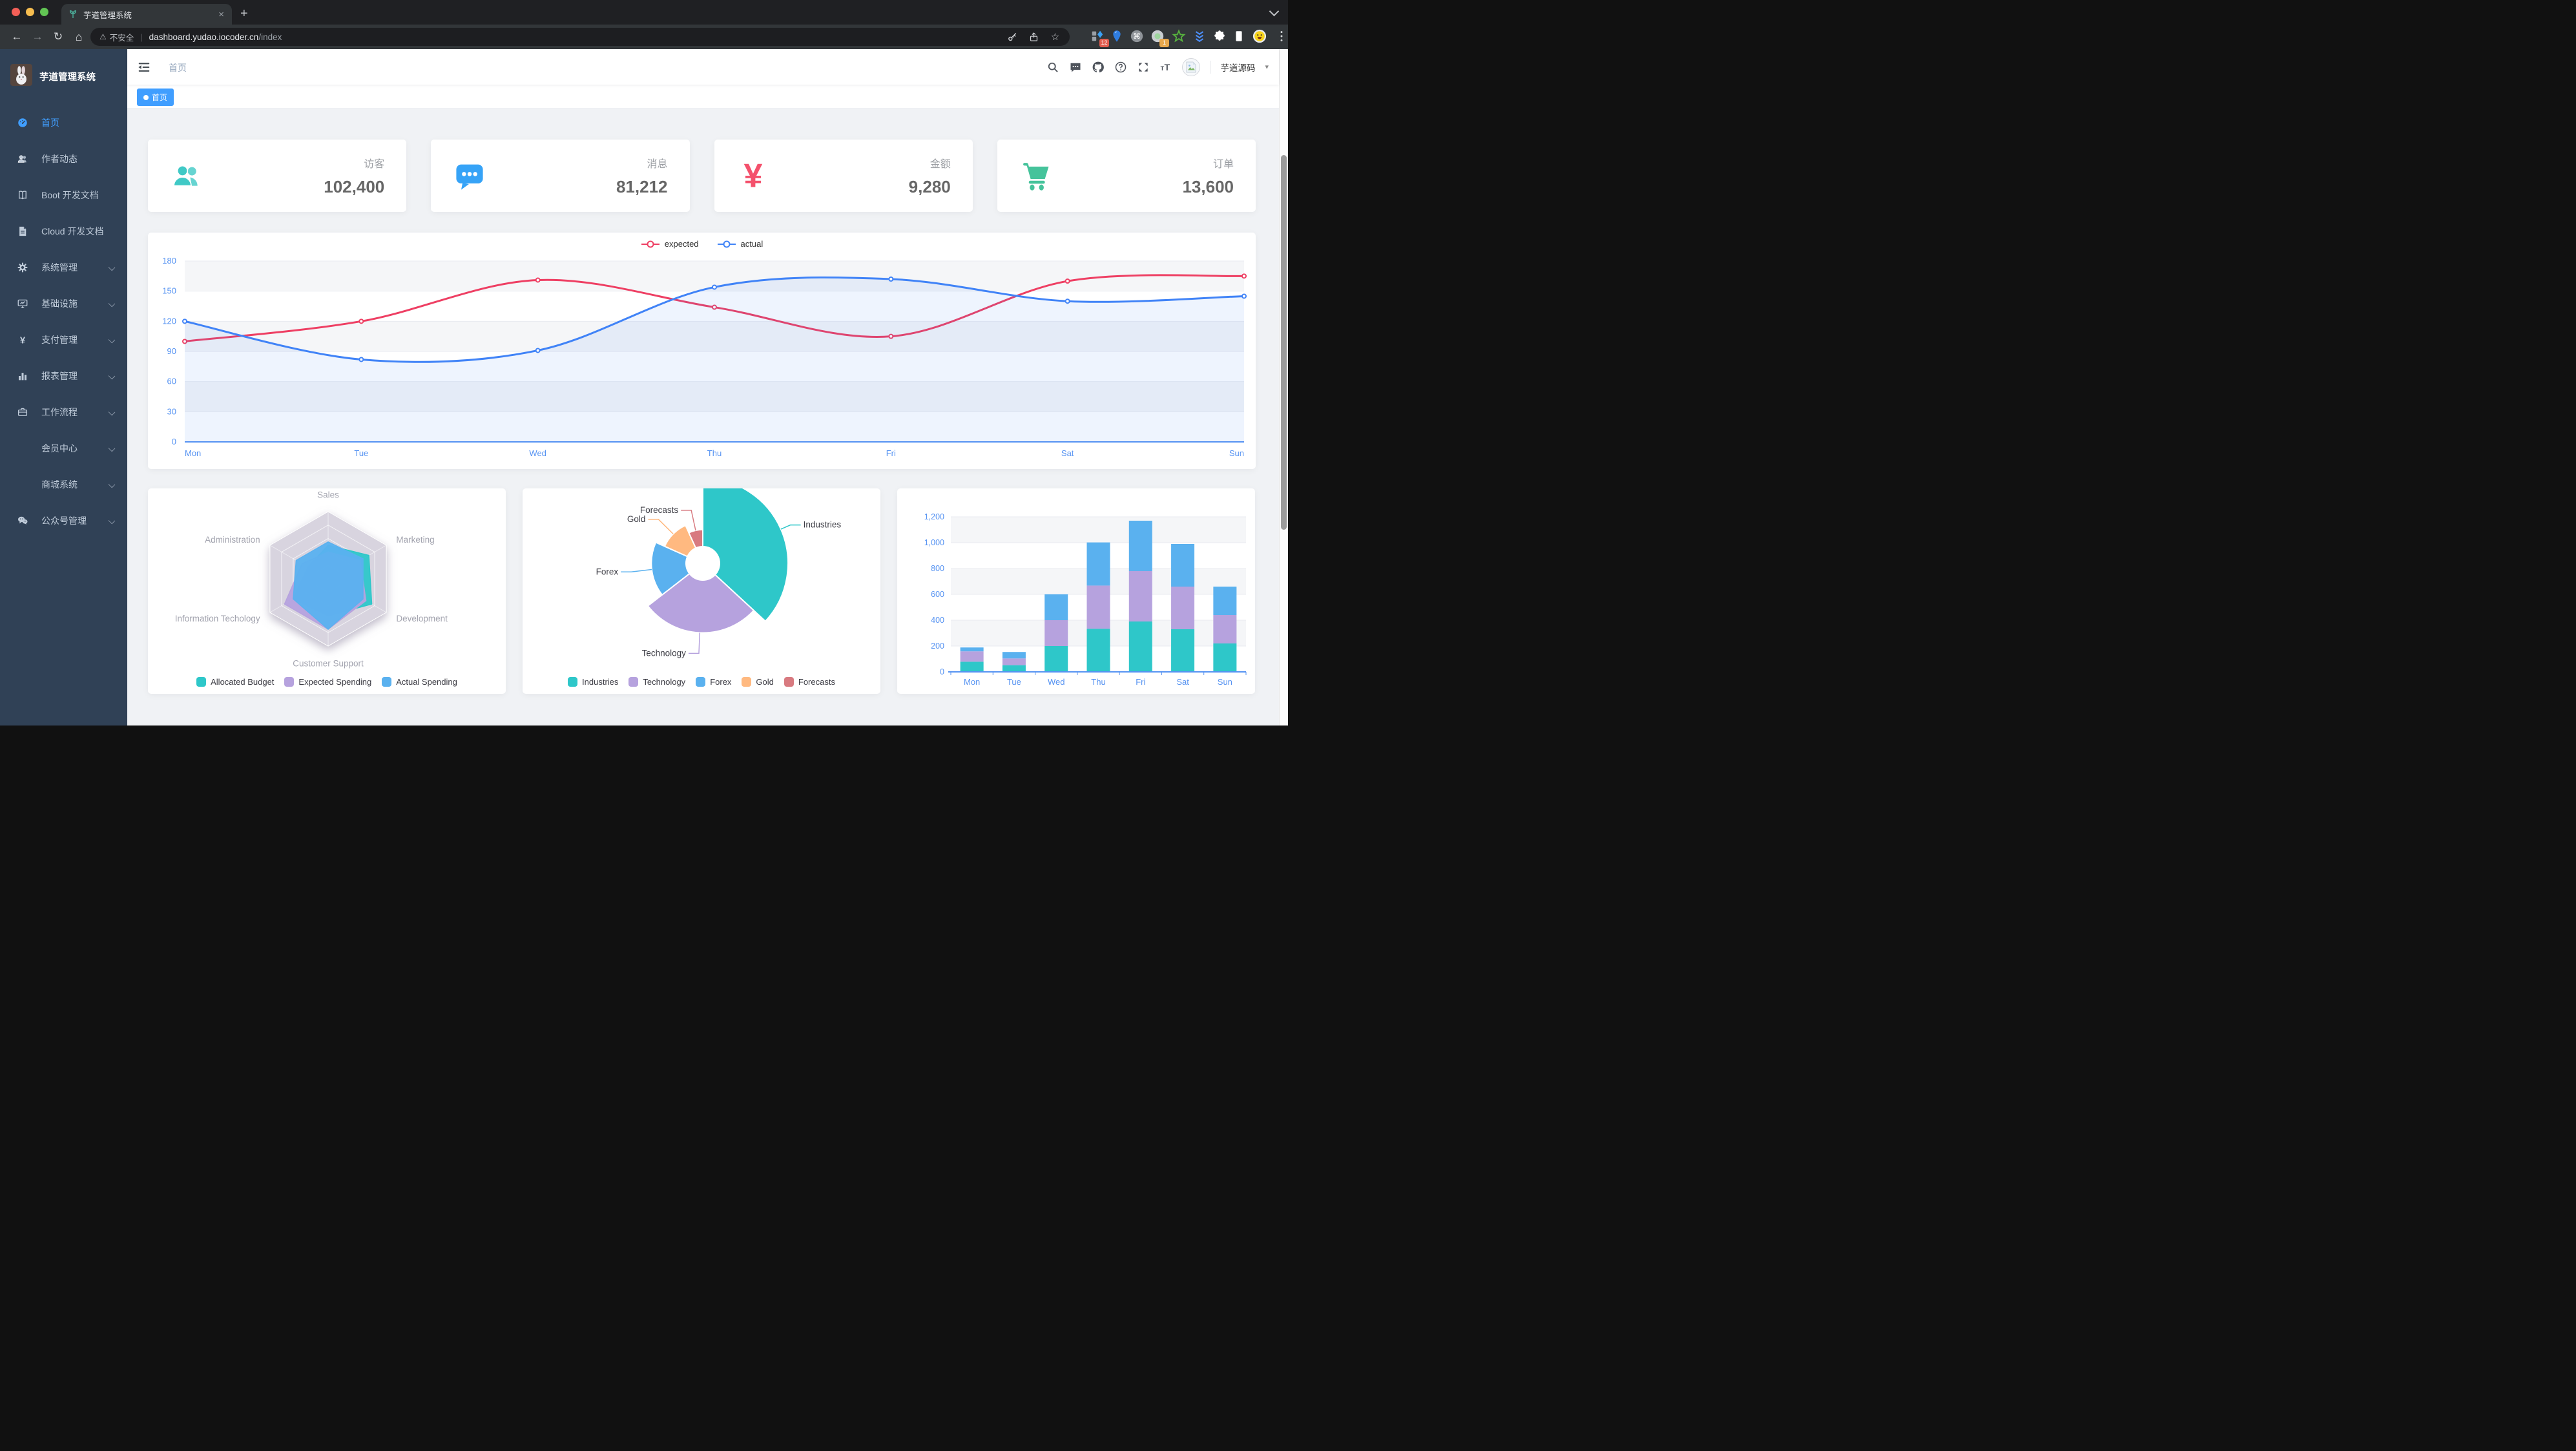  Describe the element at coordinates (972, 682) in the screenshot. I see `svg-text: Mon` at that location.